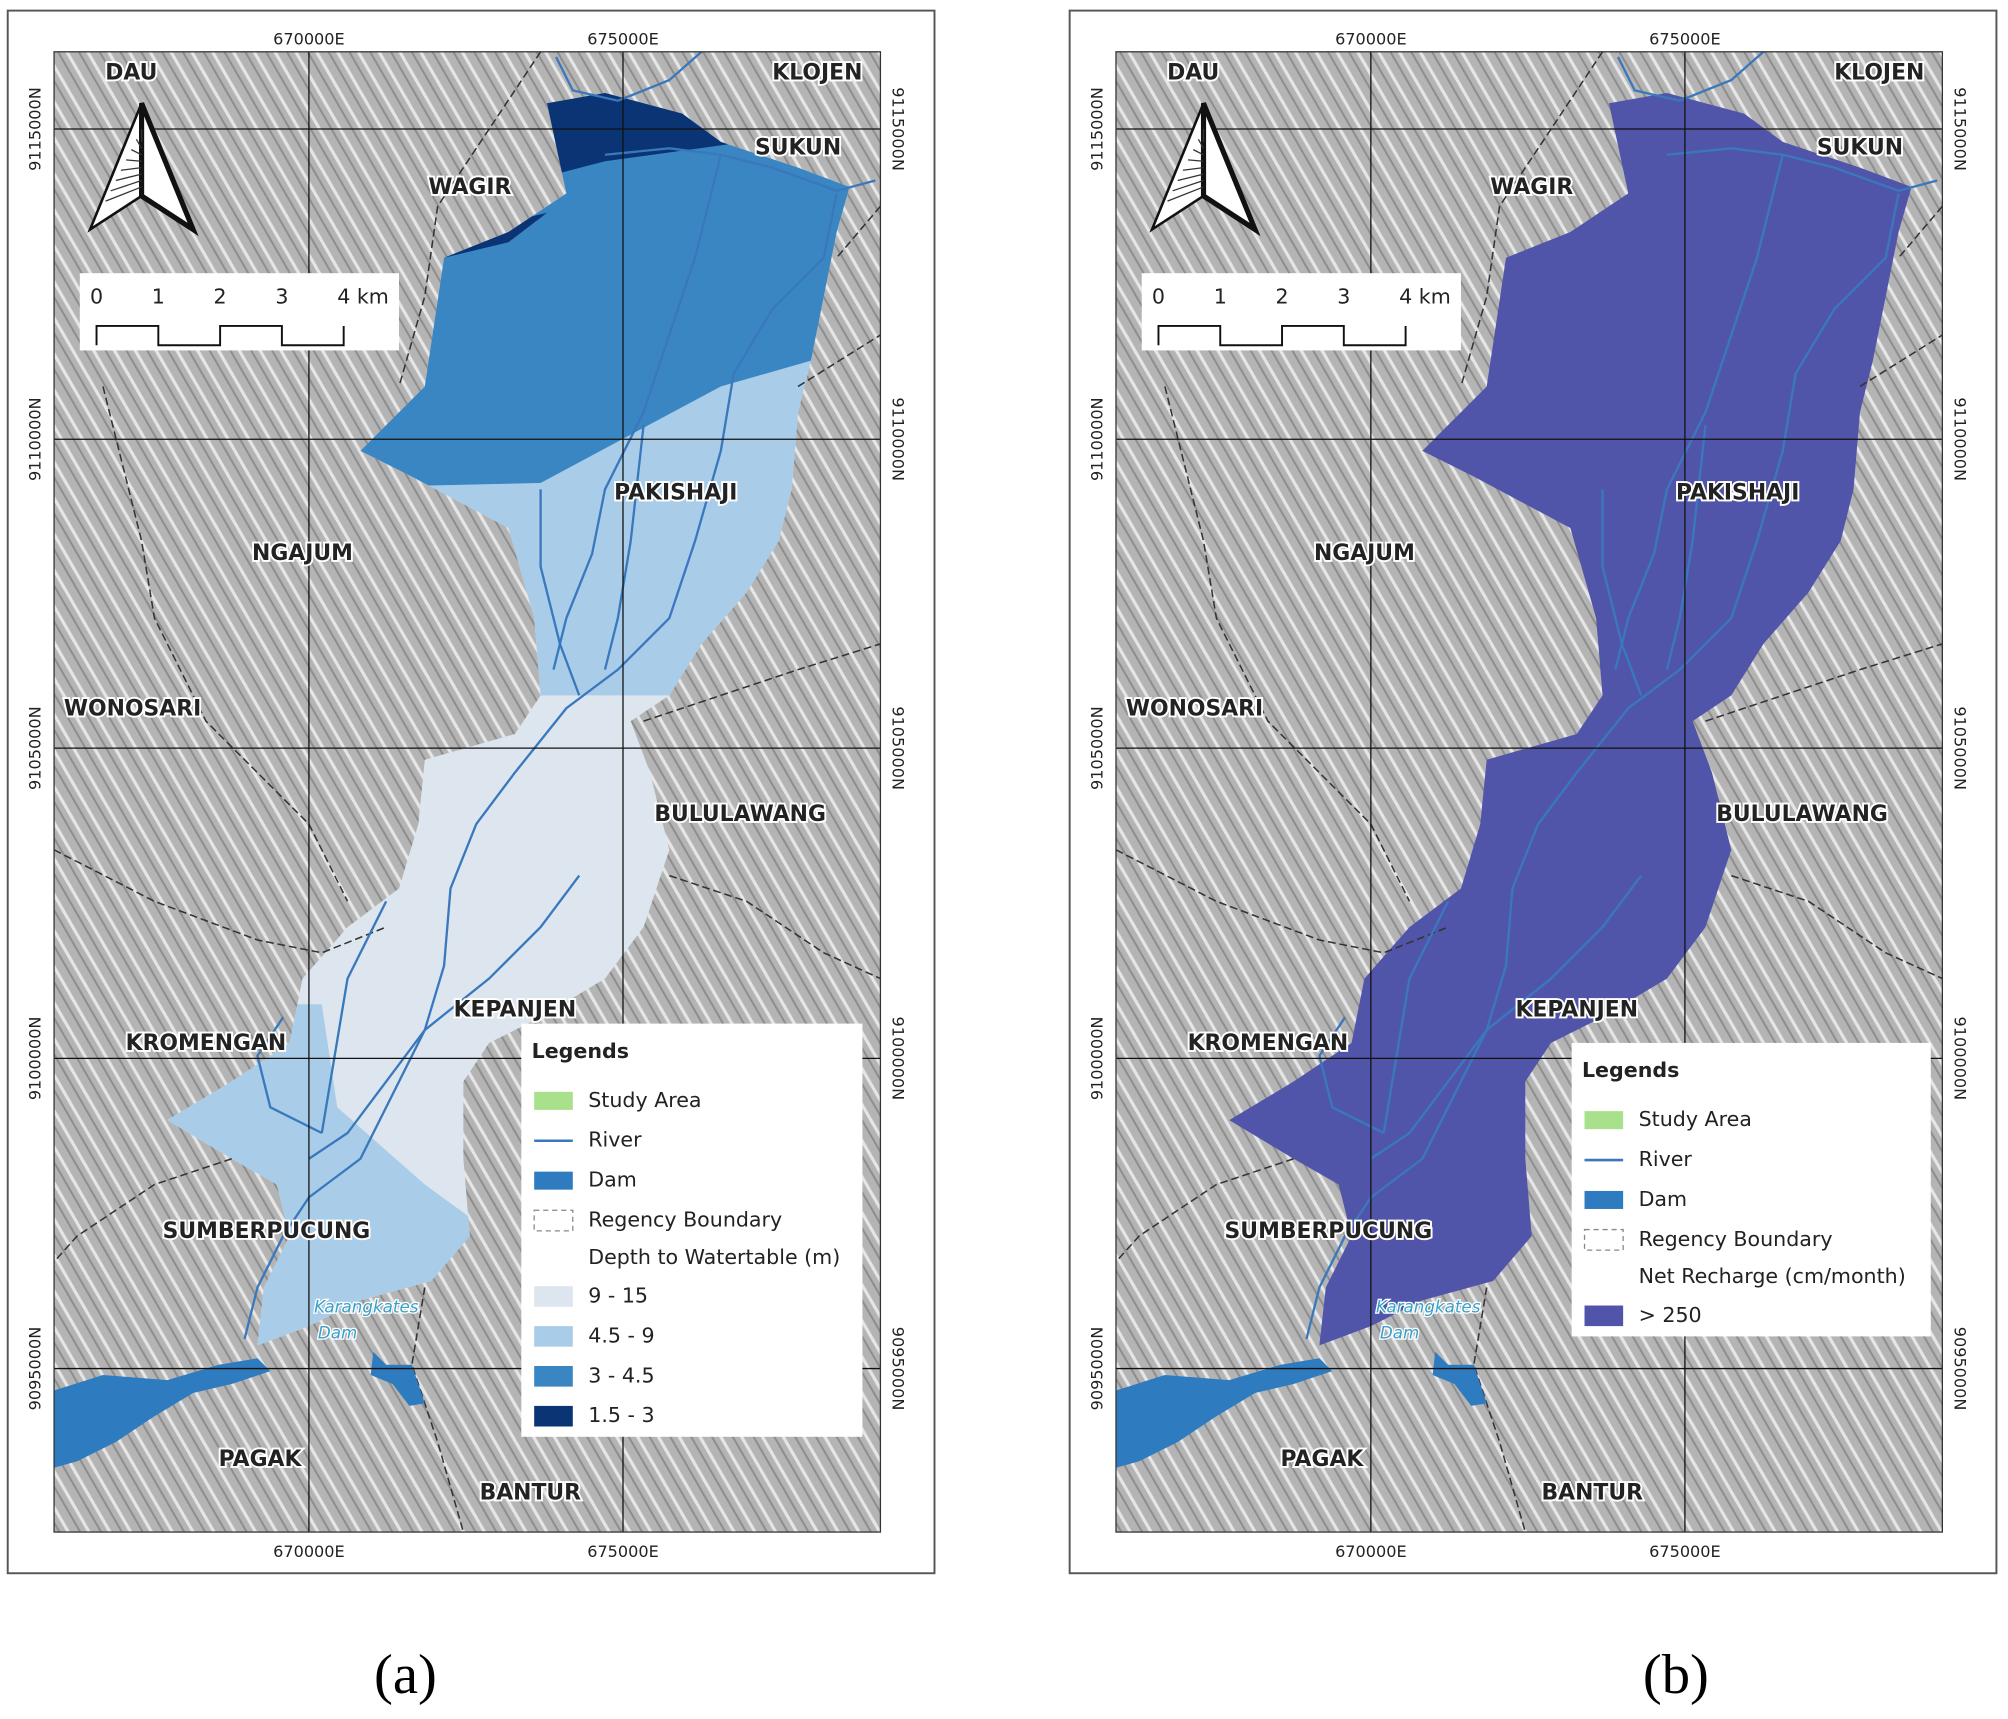 This screenshot has height=1719, width=2008. Describe the element at coordinates (1670, 1315) in the screenshot. I see `legend-label: > 250` at that location.